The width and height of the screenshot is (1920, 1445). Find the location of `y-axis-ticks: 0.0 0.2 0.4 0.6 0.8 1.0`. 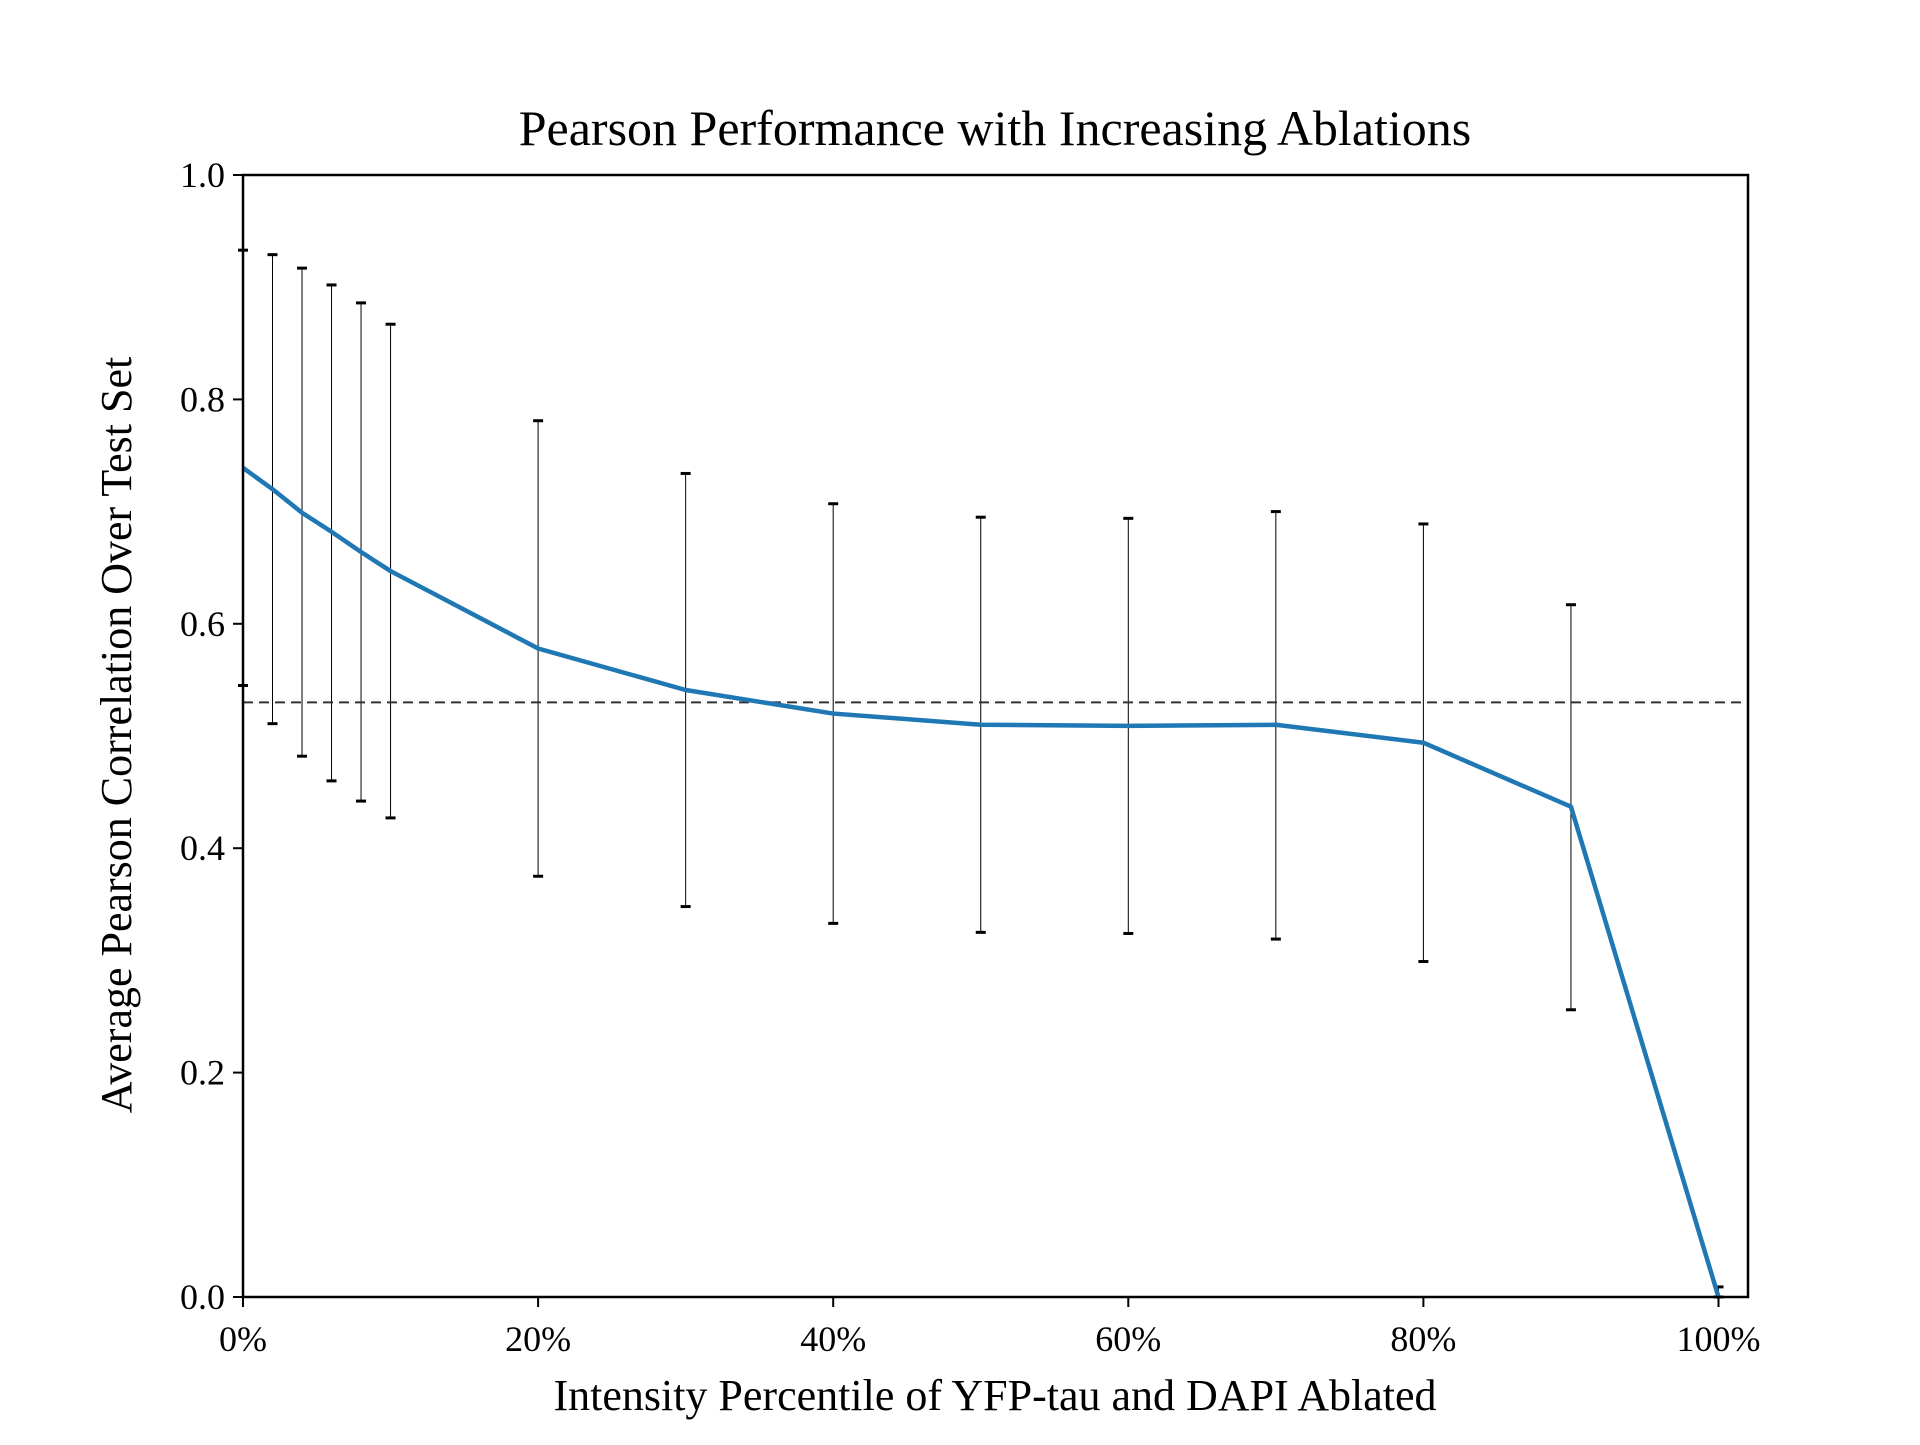

y-axis-ticks: 0.0 0.2 0.4 0.6 0.8 1.0 is located at coordinates (211, 736).